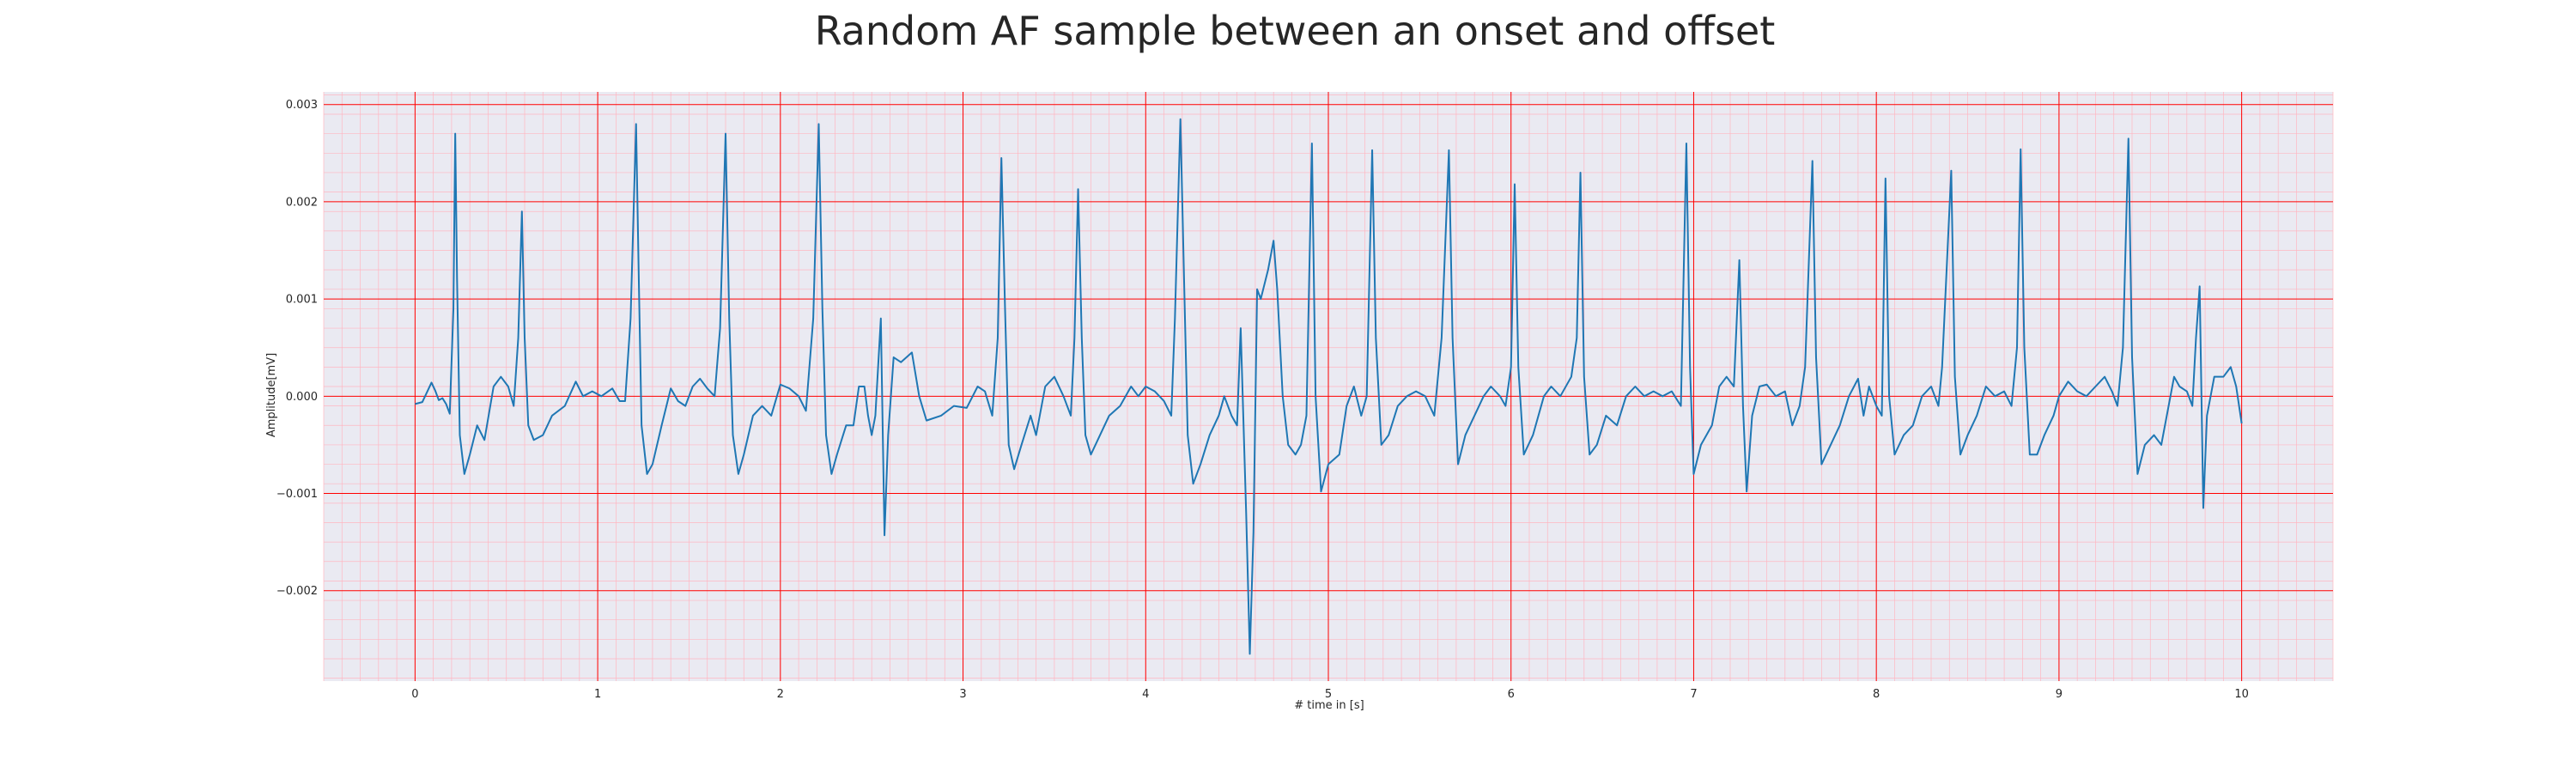 The width and height of the screenshot is (2576, 773). What do you see at coordinates (1693, 694) in the screenshot?
I see `x-tick-label: 7` at bounding box center [1693, 694].